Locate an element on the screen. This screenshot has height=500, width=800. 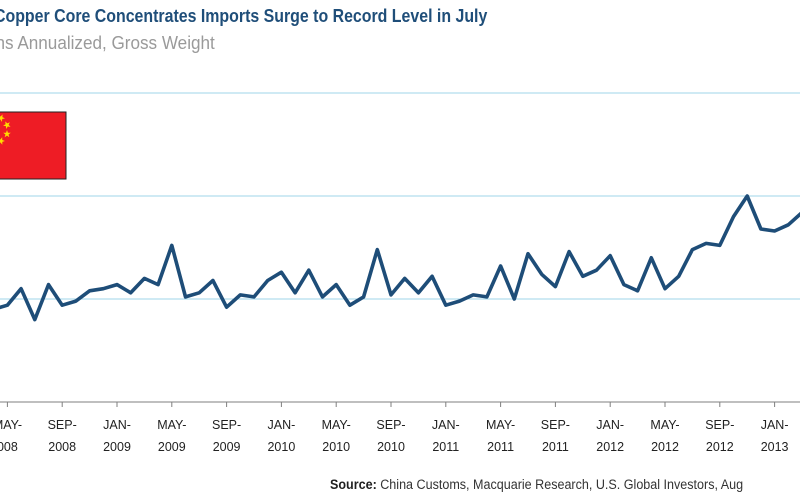
china-flag is located at coordinates (33, 145).